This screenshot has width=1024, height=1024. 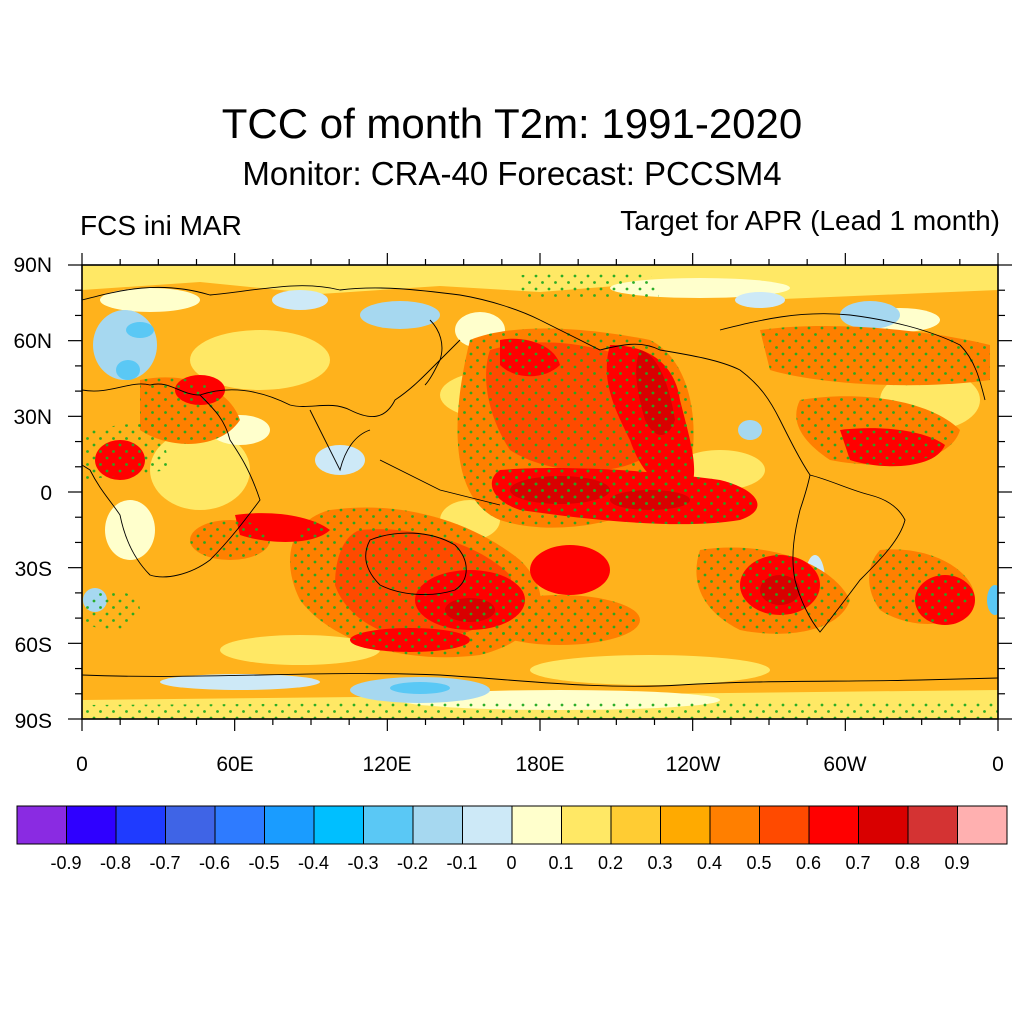 I want to click on lon-label-60w: 60W, so click(x=844, y=764).